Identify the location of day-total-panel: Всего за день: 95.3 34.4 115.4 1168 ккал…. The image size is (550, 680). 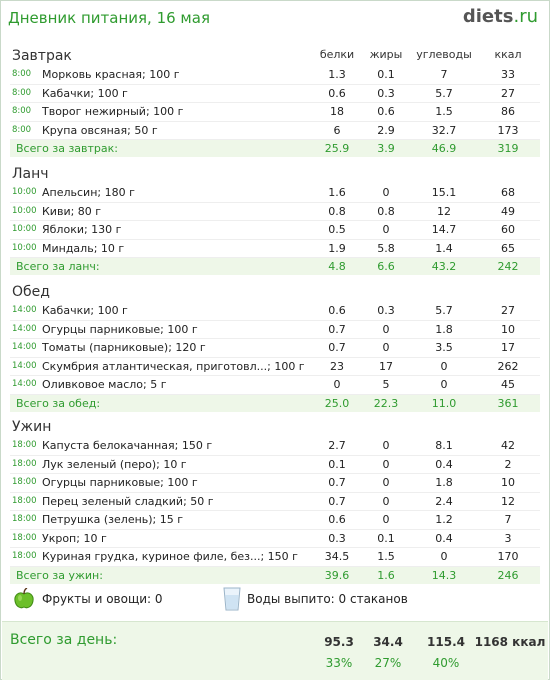
(275, 650).